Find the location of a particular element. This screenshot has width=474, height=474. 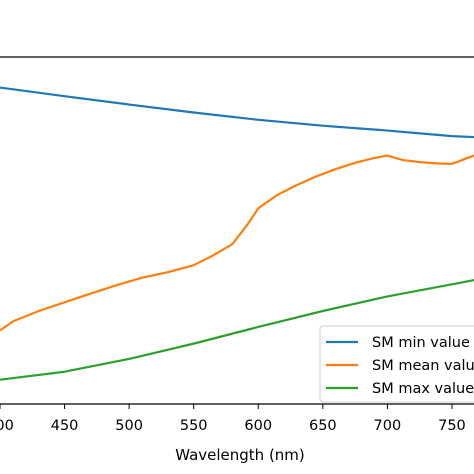

x-axis-label: Wavelength (nm) is located at coordinates (240, 455).